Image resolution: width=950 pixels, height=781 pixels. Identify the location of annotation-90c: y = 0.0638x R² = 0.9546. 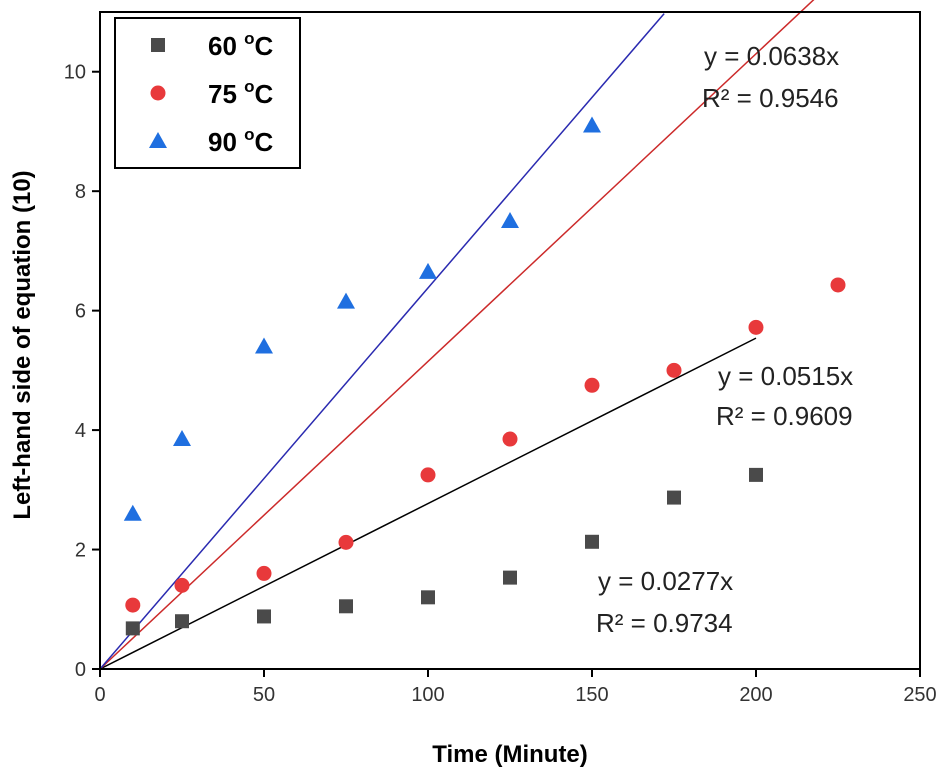
(770, 77).